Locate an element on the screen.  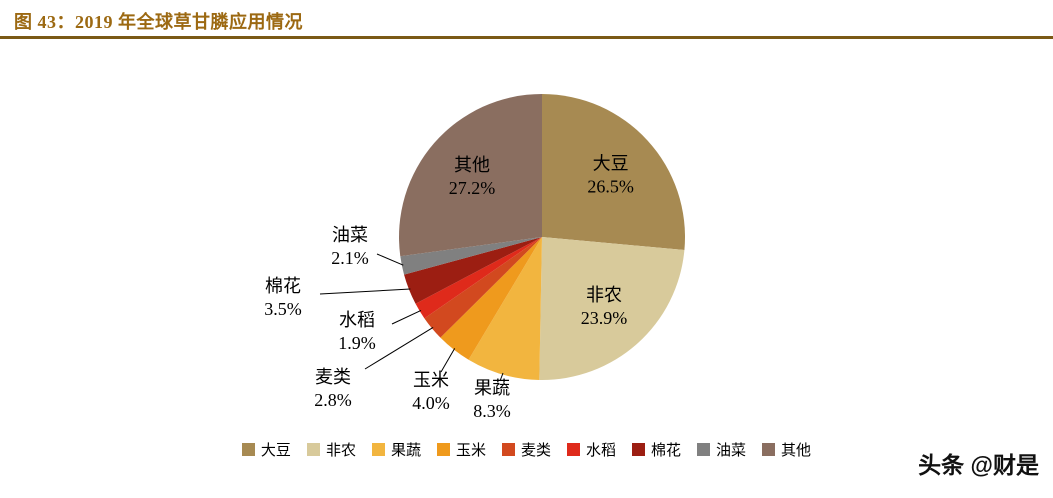
slice-label-油菜: 油菜 2.1% is located at coordinates (350, 246).